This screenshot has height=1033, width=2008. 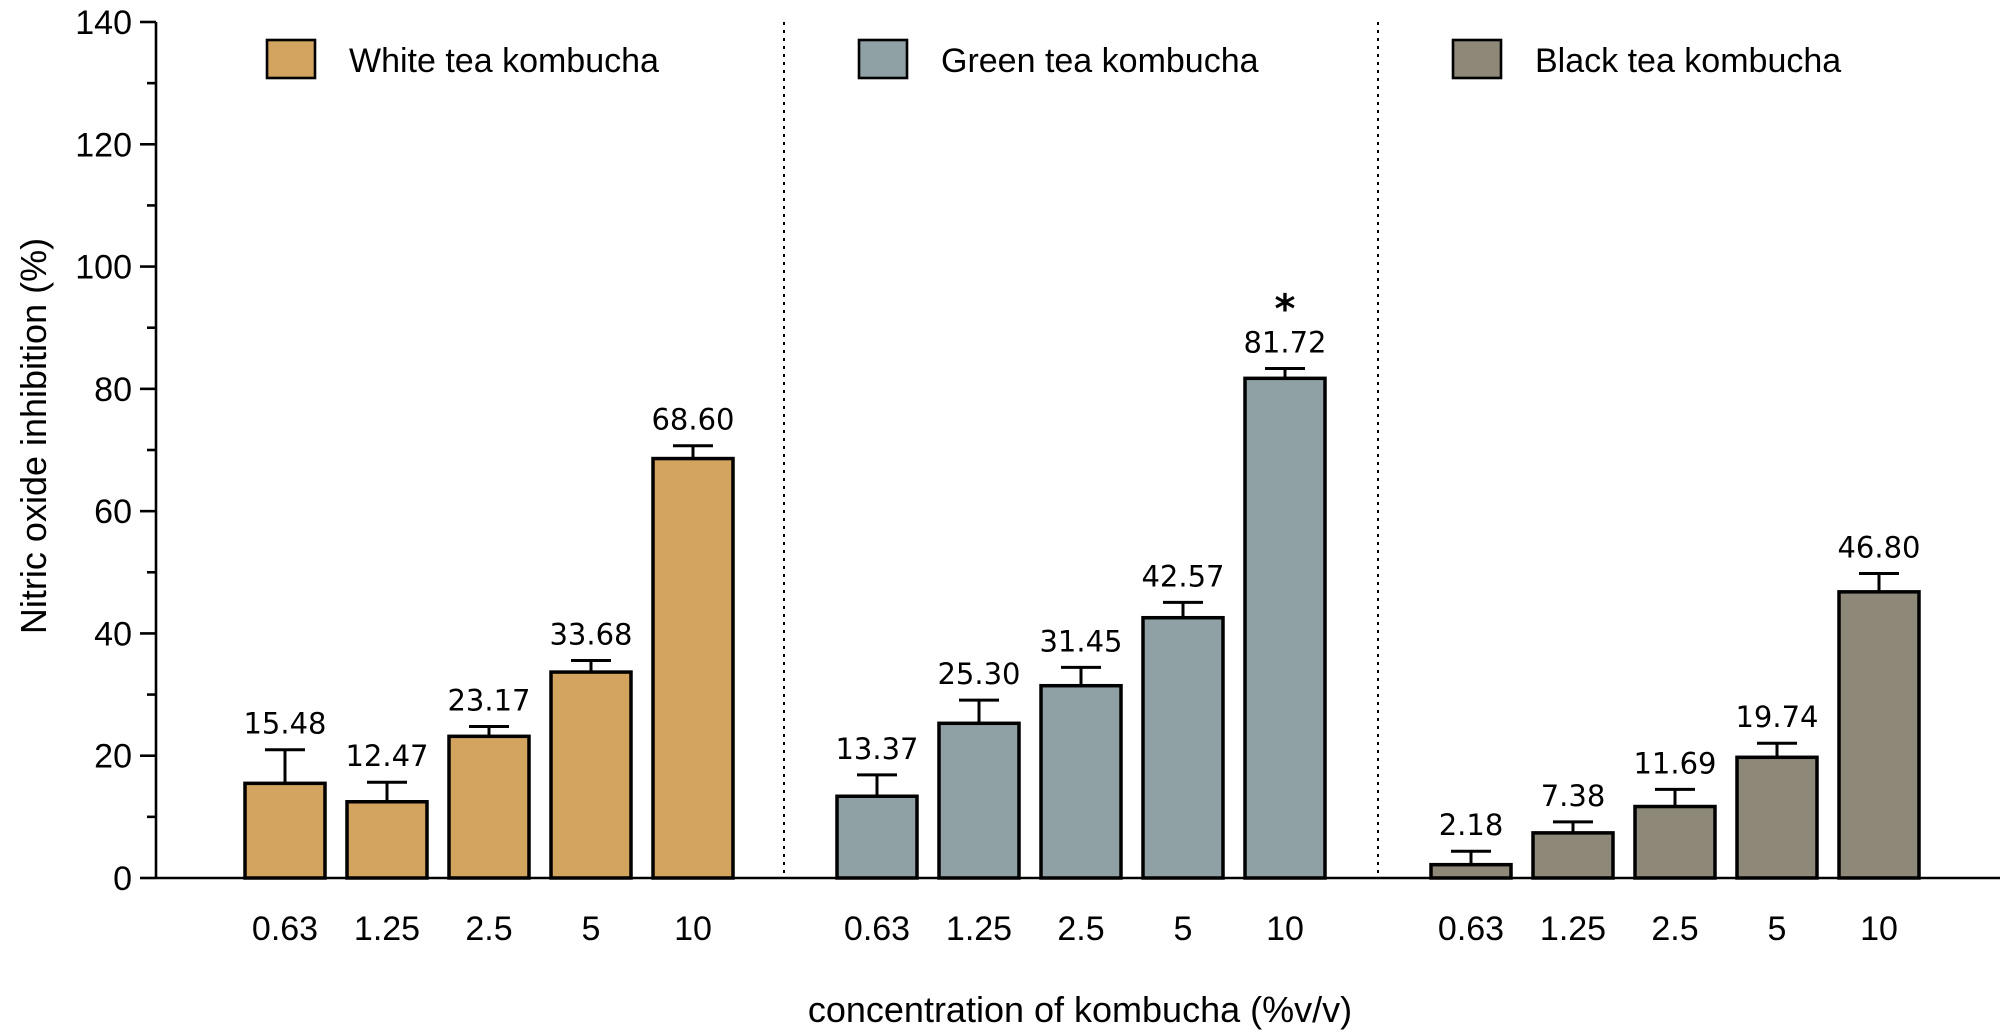 What do you see at coordinates (978, 674) in the screenshot?
I see `data-label: 25.30` at bounding box center [978, 674].